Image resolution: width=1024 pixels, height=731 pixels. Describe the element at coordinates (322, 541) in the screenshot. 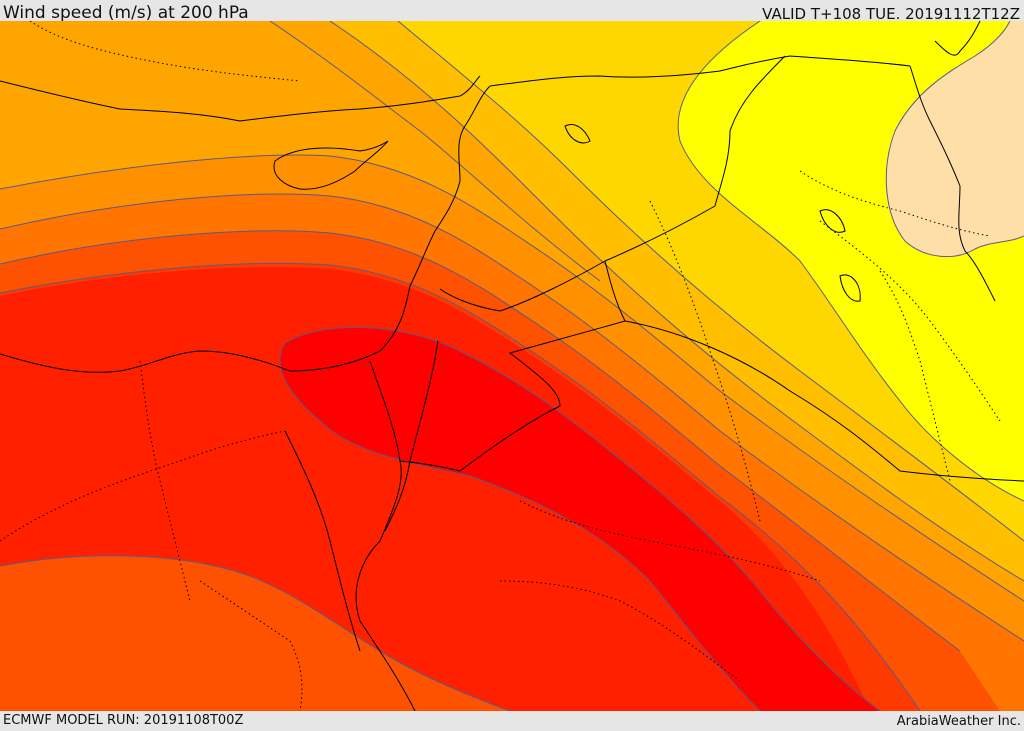

I see `gulf-suez` at that location.